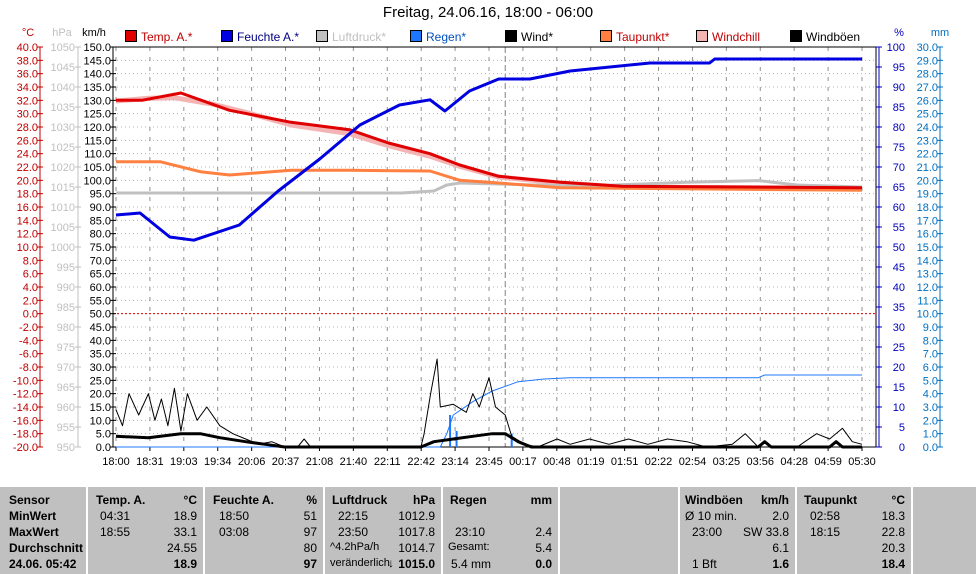 This screenshot has width=976, height=574. What do you see at coordinates (714, 500) in the screenshot?
I see `gust-header: Windböen` at bounding box center [714, 500].